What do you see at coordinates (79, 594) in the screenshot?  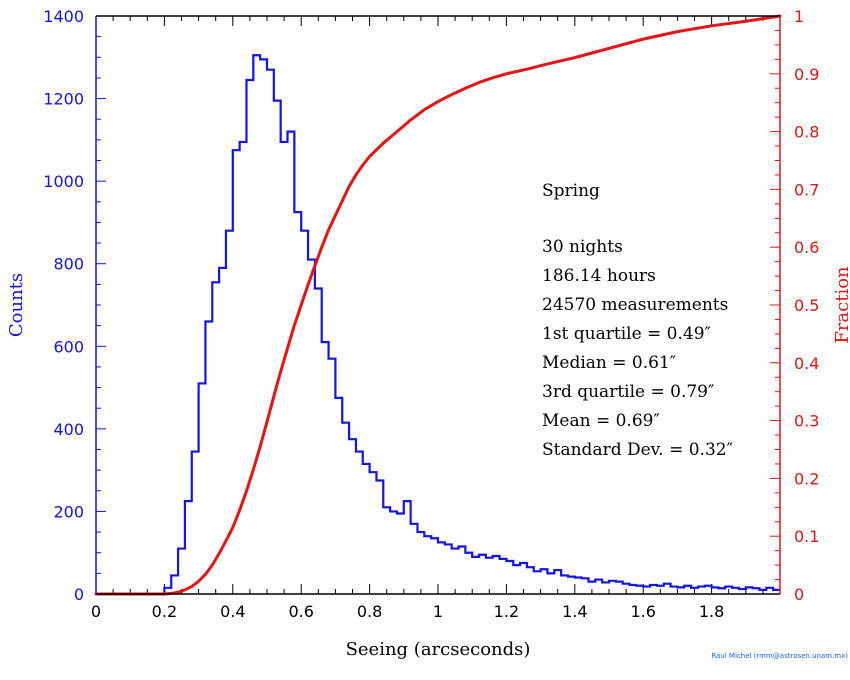 I see `left-tick-label: 0` at bounding box center [79, 594].